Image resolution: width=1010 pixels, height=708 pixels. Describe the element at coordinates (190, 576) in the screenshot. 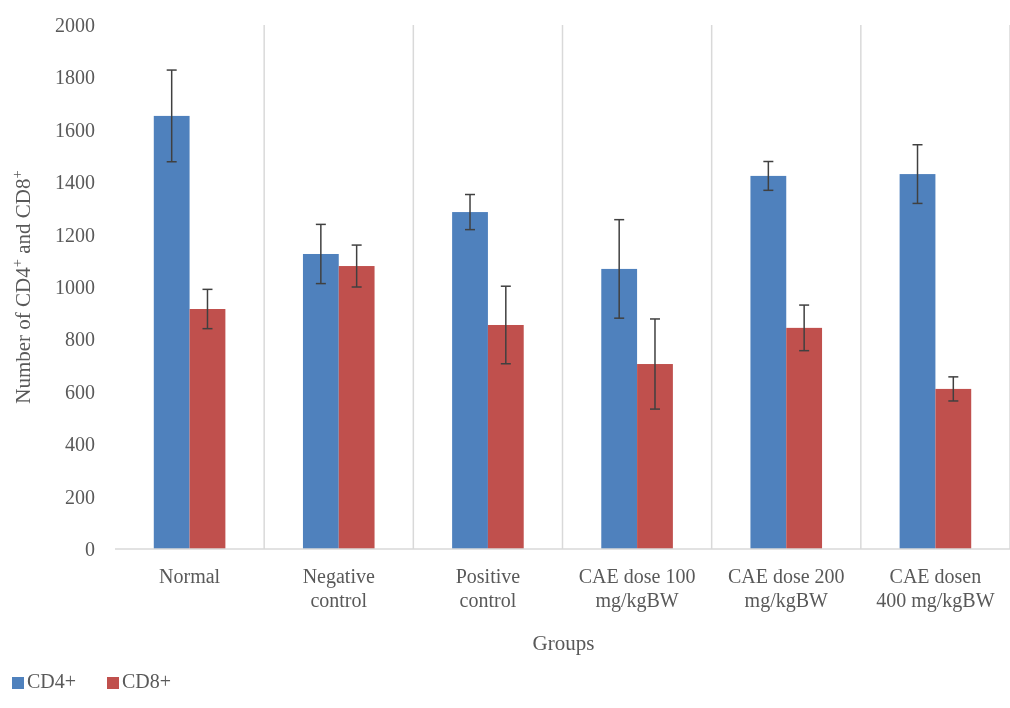

I see `x-tick-label: Normal` at that location.